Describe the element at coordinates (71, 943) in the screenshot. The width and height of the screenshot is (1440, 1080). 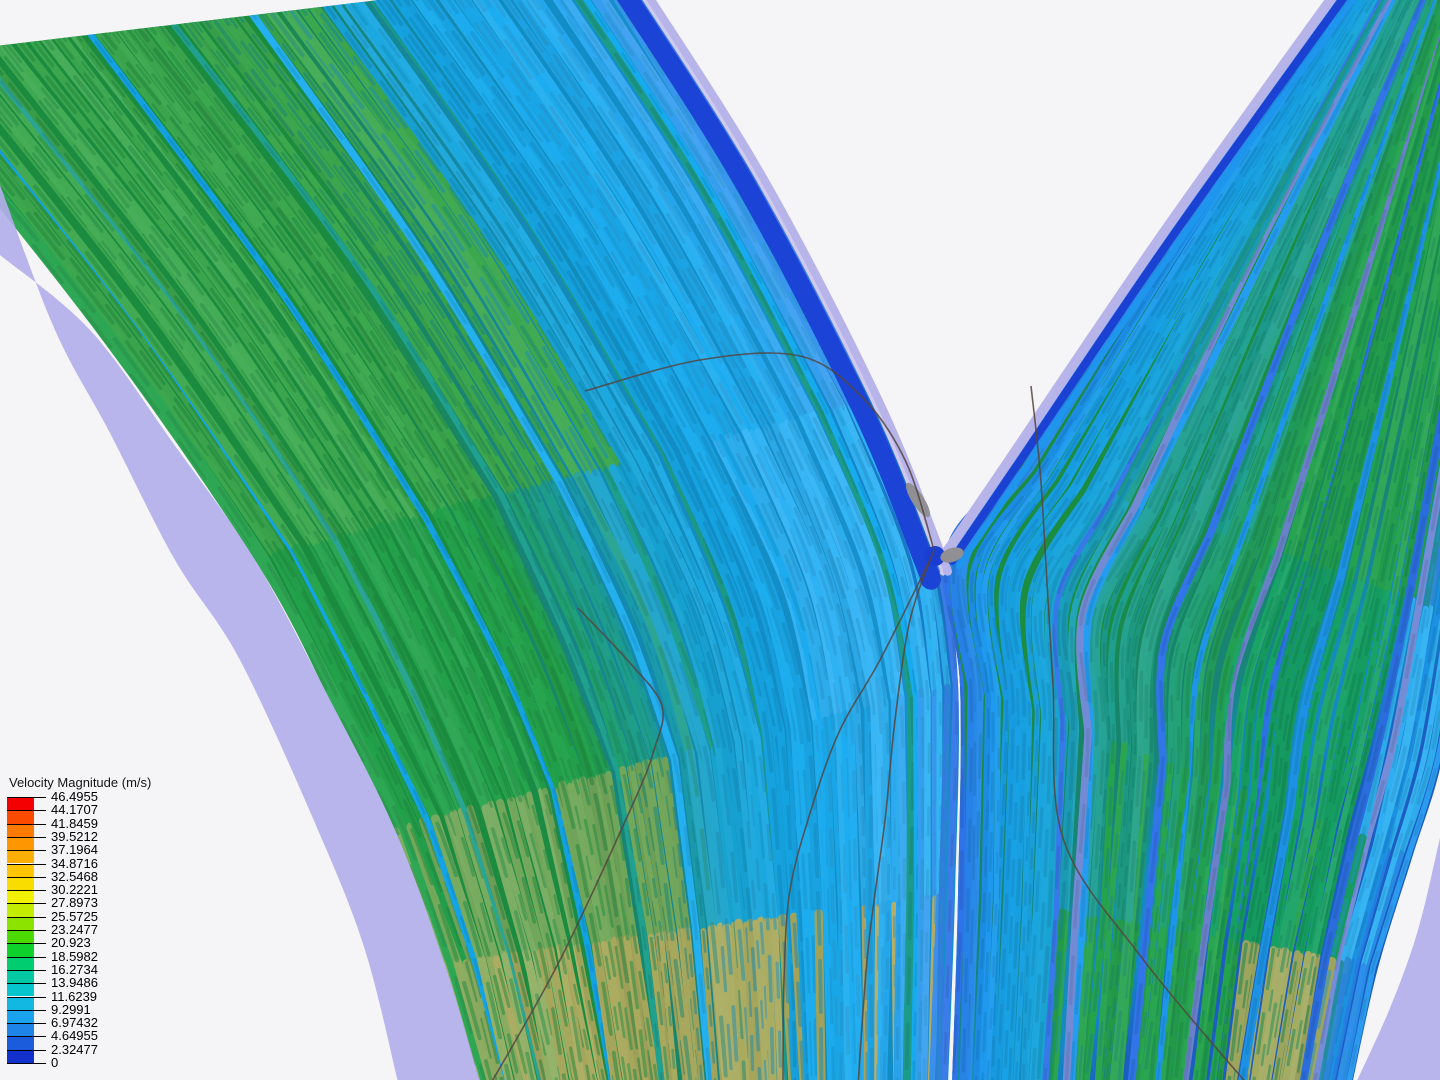
I see `legend-tick-label: 20.923` at that location.